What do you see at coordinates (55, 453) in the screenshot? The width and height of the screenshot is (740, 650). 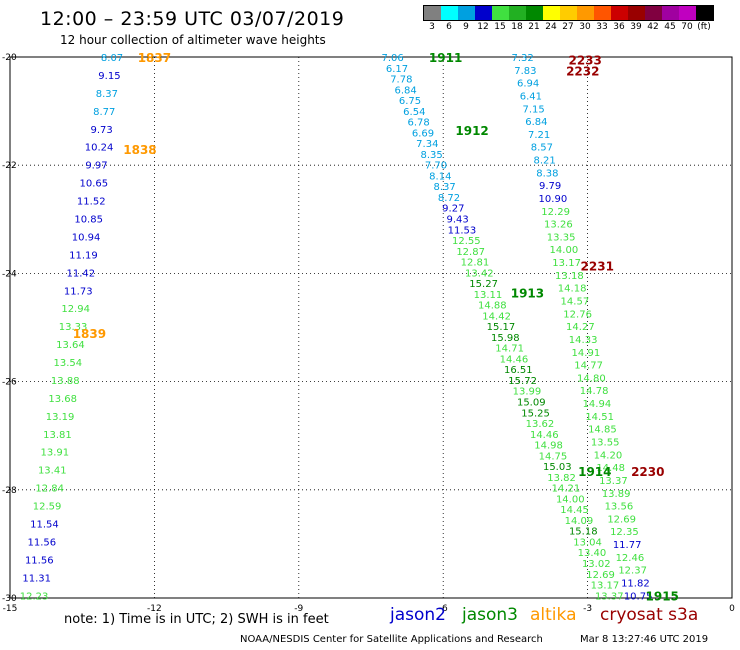 I see `track-1-value: 13.91` at bounding box center [55, 453].